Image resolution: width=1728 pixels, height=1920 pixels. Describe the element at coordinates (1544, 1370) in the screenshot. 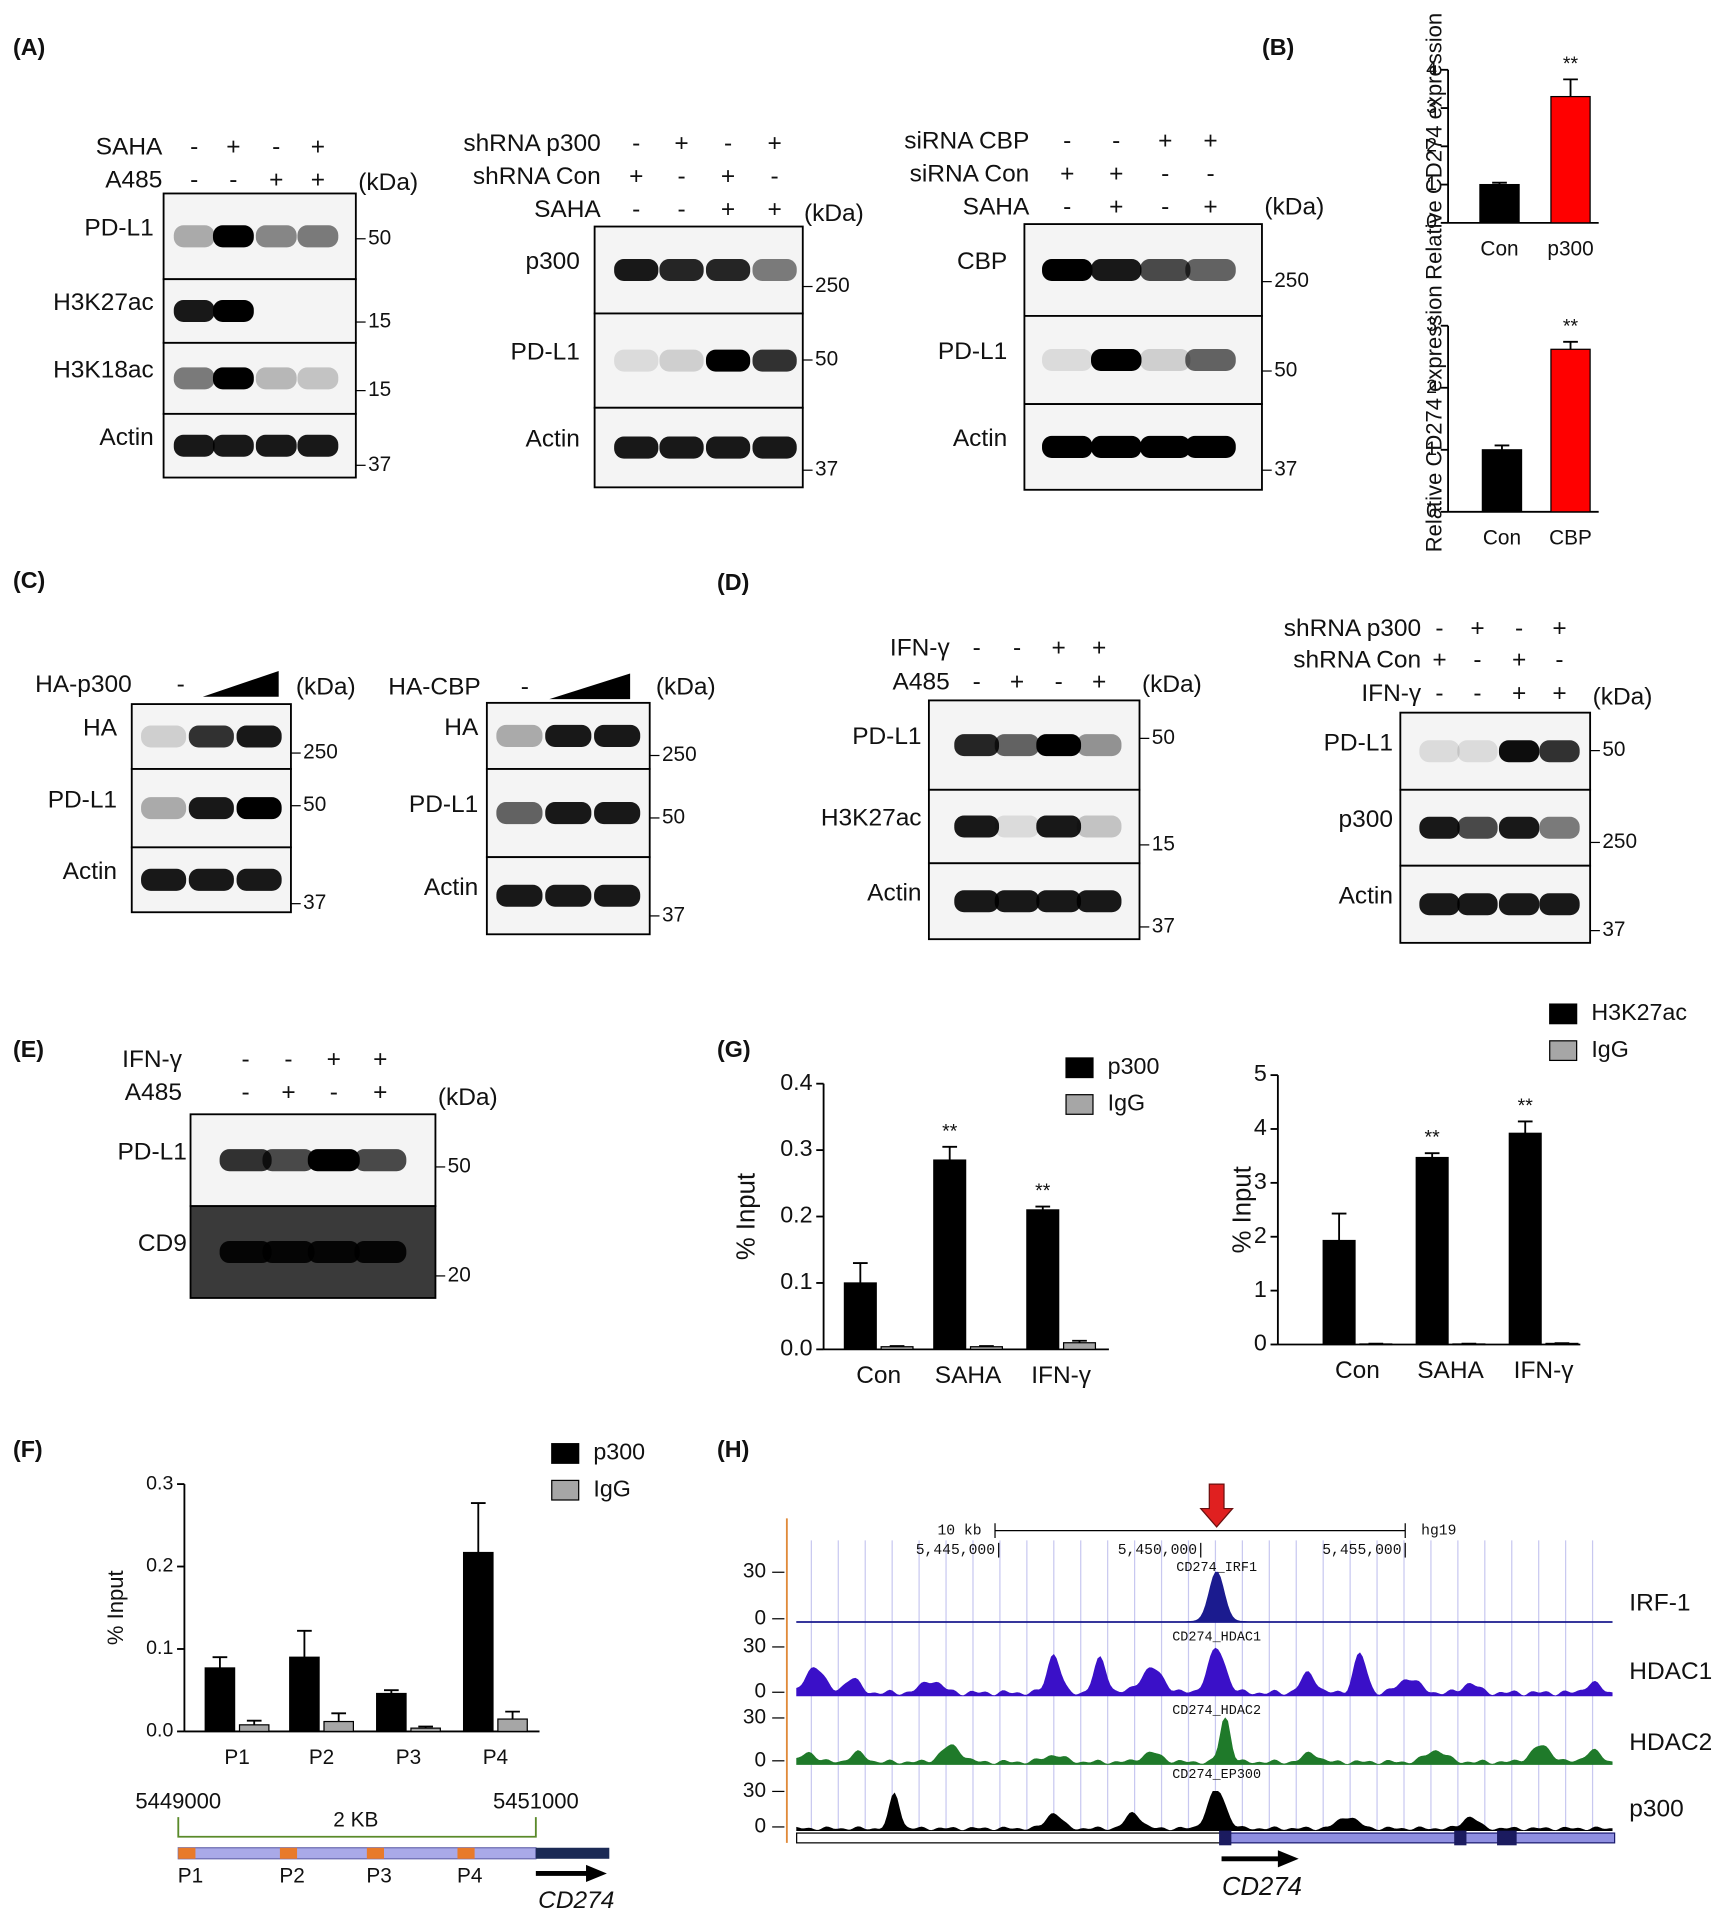

I see `x-tick-label: IFN-γ` at that location.